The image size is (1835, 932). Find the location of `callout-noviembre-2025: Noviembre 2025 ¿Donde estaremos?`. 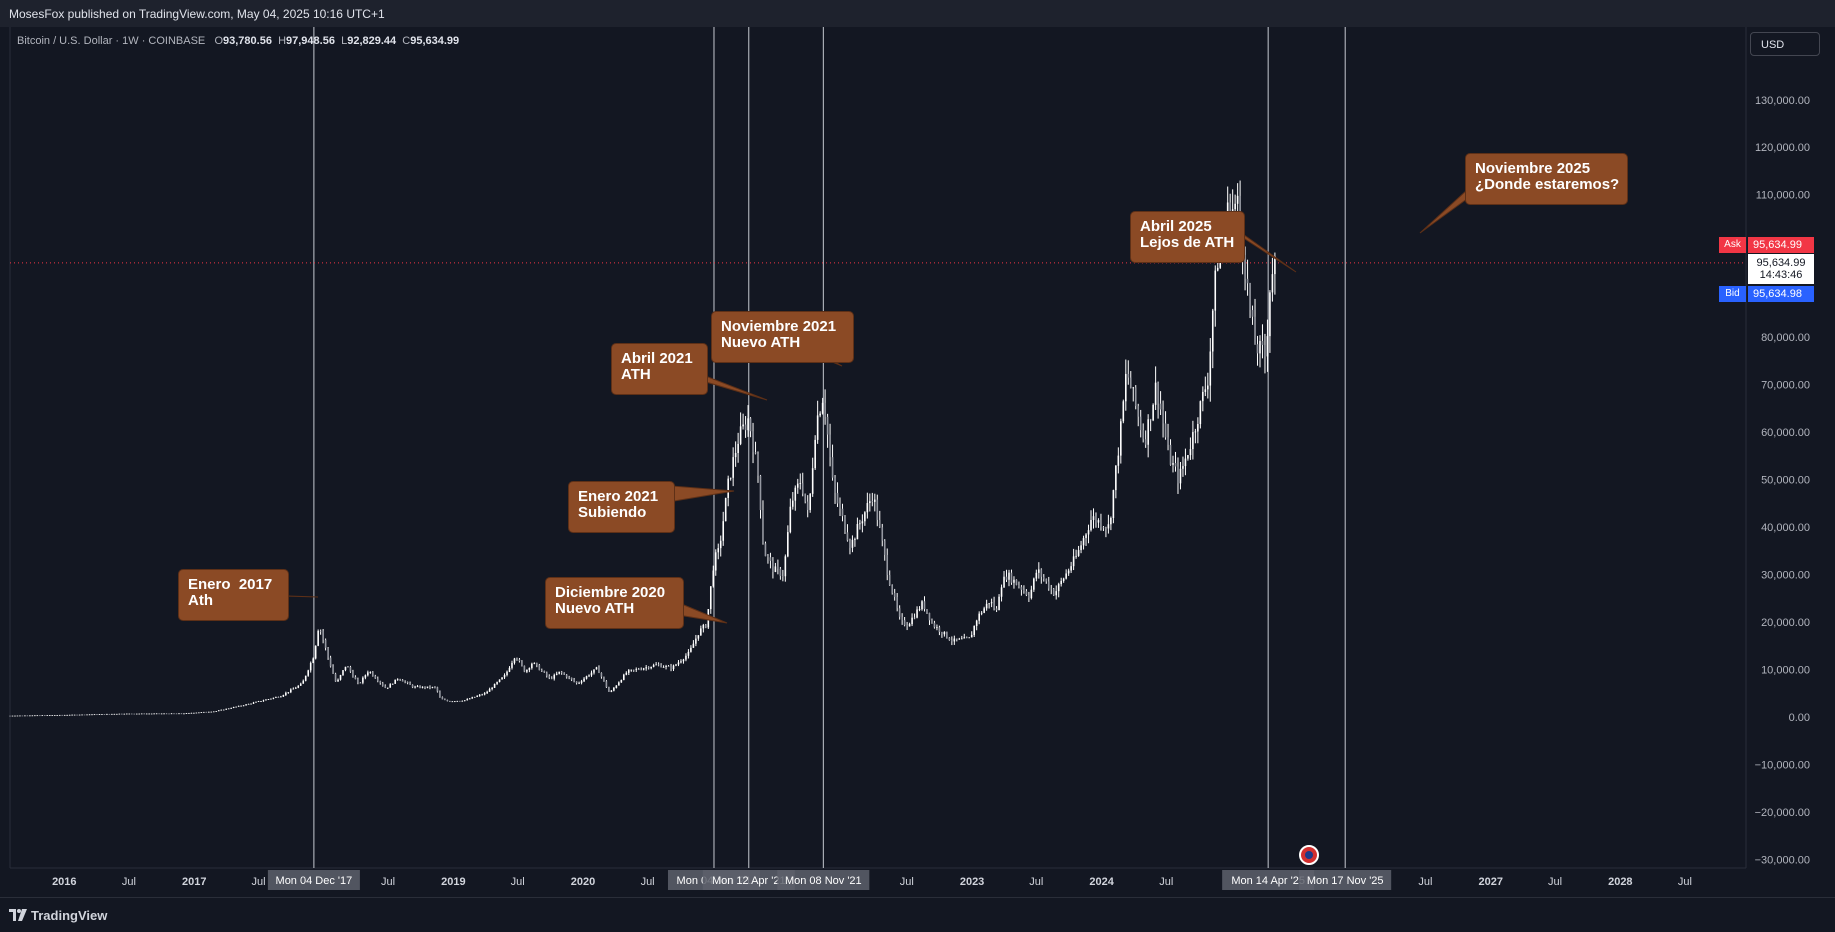

callout-noviembre-2025: Noviembre 2025 ¿Donde estaremos? is located at coordinates (1546, 179).